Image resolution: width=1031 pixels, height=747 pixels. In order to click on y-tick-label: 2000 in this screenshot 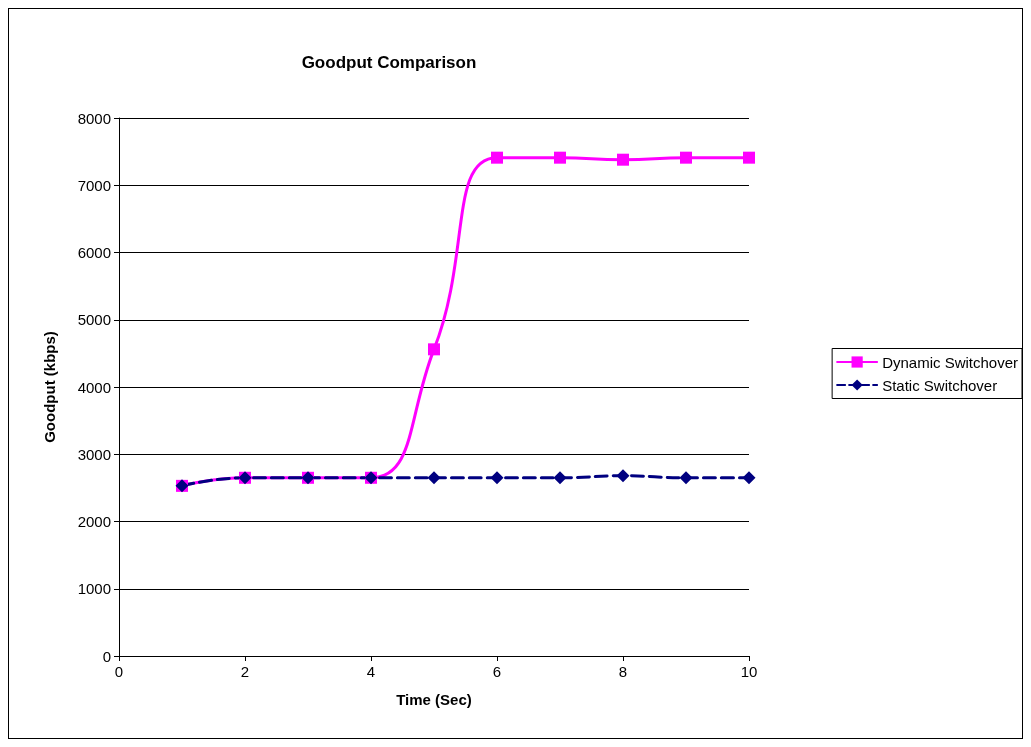, I will do `click(94, 521)`.